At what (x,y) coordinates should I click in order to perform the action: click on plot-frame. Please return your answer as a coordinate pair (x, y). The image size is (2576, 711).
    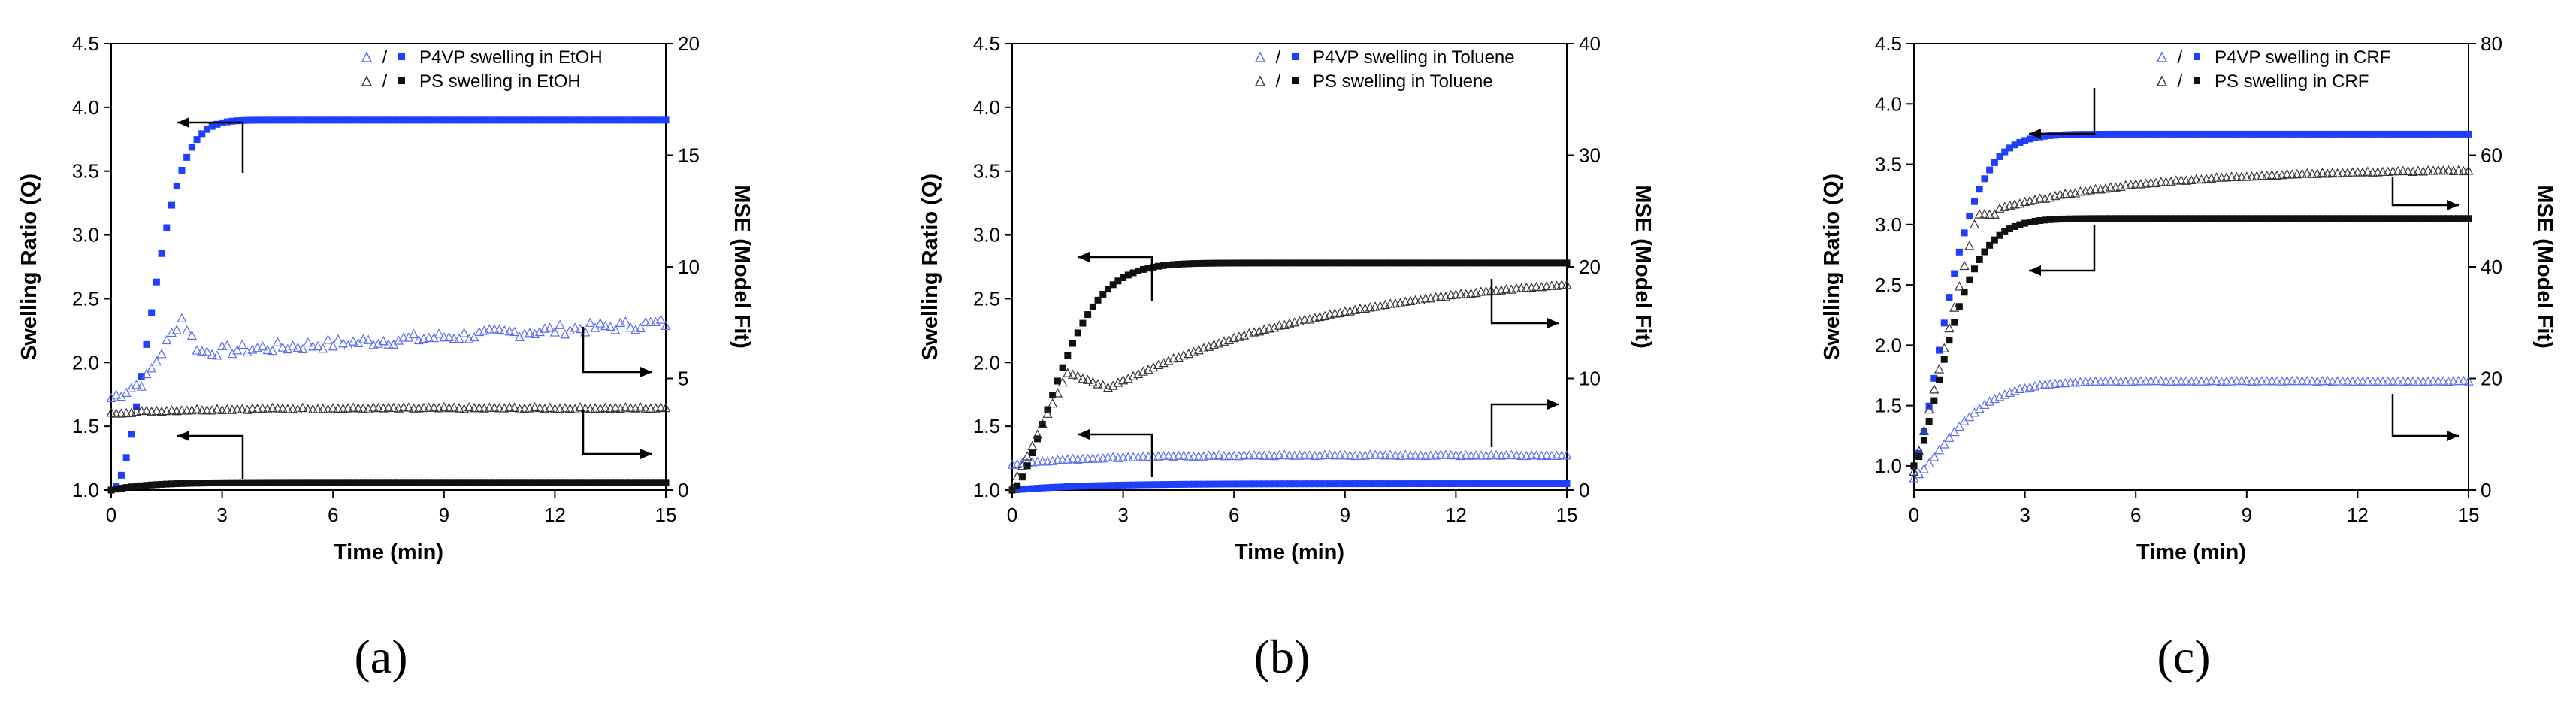
    Looking at the image, I should click on (2191, 267).